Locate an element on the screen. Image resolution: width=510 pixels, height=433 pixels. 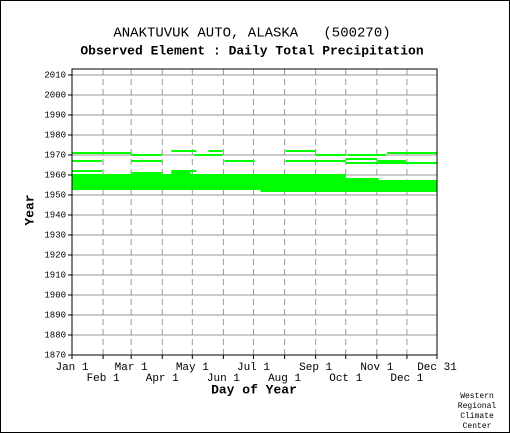
y-tick-label: 1910 is located at coordinates (55, 275).